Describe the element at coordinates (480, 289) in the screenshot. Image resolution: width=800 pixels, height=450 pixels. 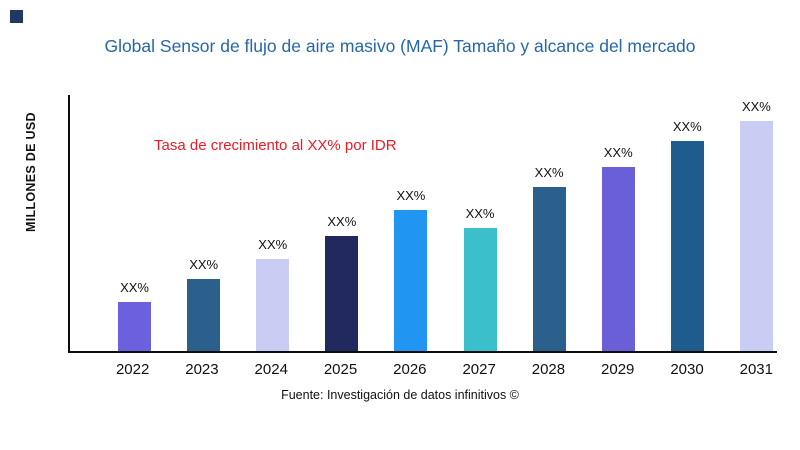
I see `bar-2027` at that location.